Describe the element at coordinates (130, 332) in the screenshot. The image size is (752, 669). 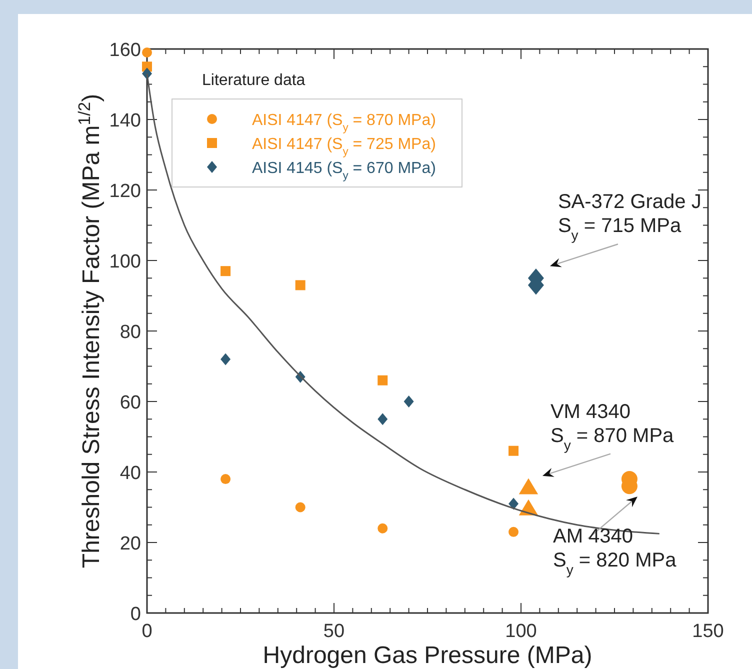
I see `y-tick-label: 80` at that location.